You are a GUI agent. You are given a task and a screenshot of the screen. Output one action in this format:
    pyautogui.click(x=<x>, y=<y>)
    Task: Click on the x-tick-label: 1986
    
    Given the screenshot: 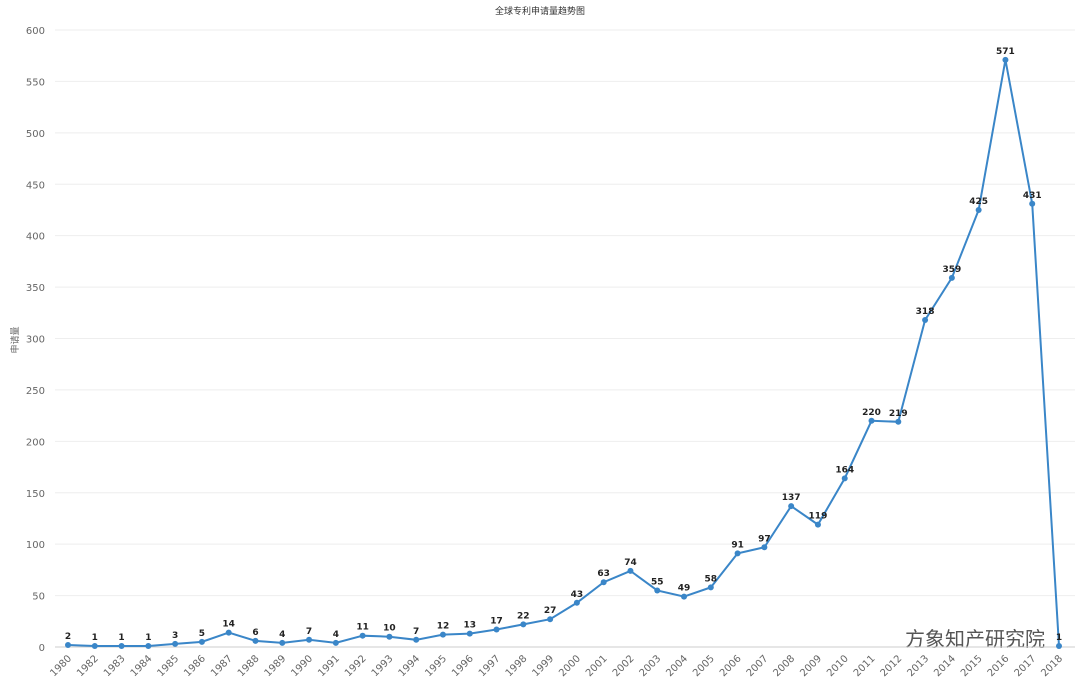 What is the action you would take?
    pyautogui.click(x=195, y=666)
    